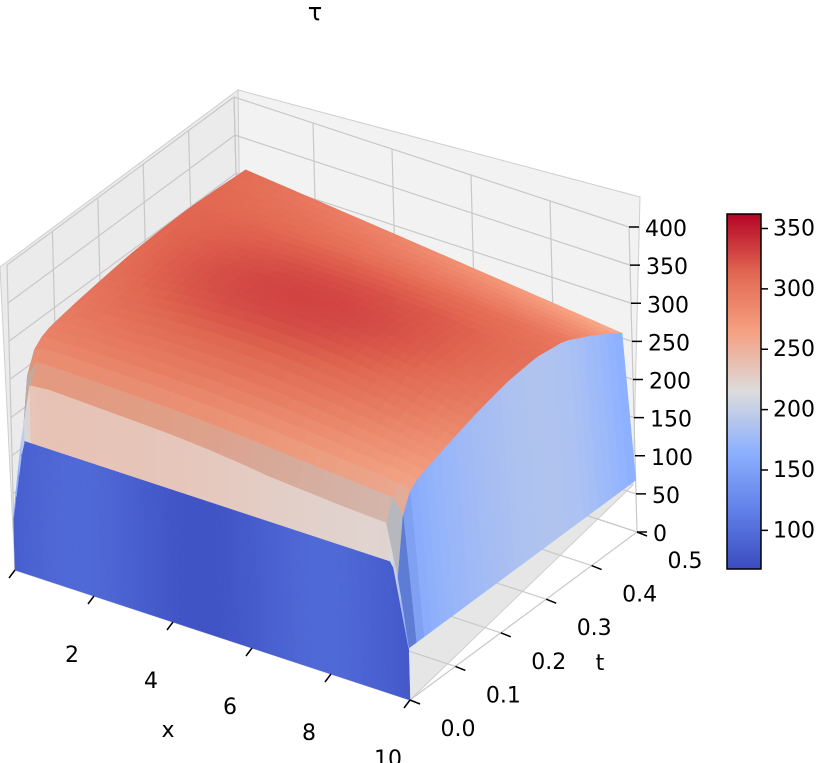 The image size is (830, 763). What do you see at coordinates (458, 729) in the screenshot?
I see `y-tick-label: 0.0` at bounding box center [458, 729].